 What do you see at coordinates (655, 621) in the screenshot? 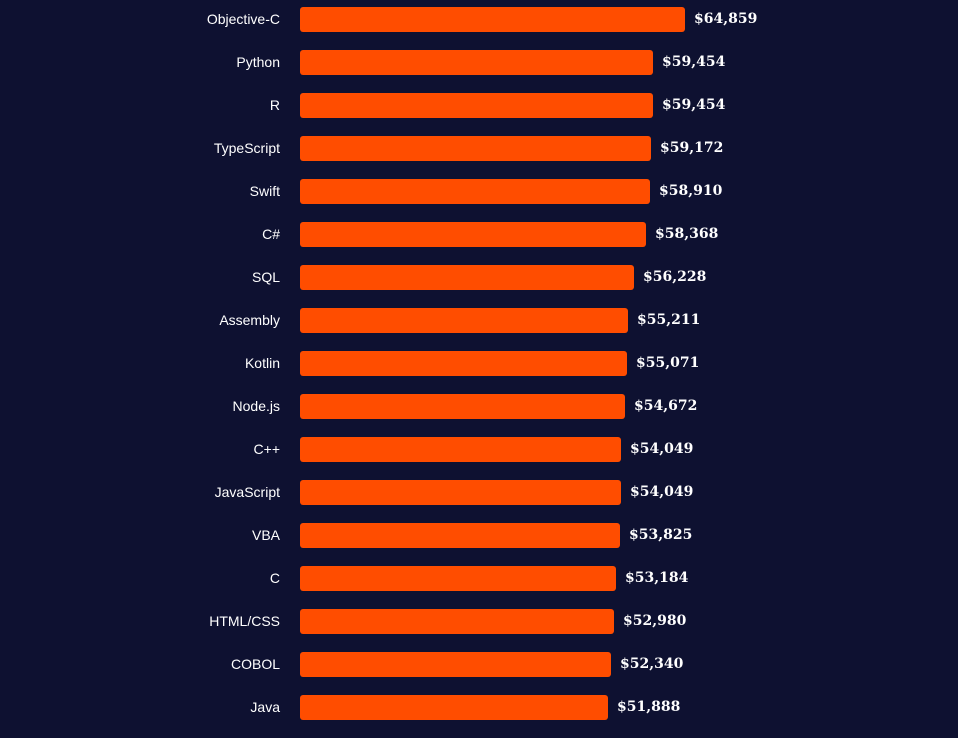
I see `value-label: $52,980` at bounding box center [655, 621].